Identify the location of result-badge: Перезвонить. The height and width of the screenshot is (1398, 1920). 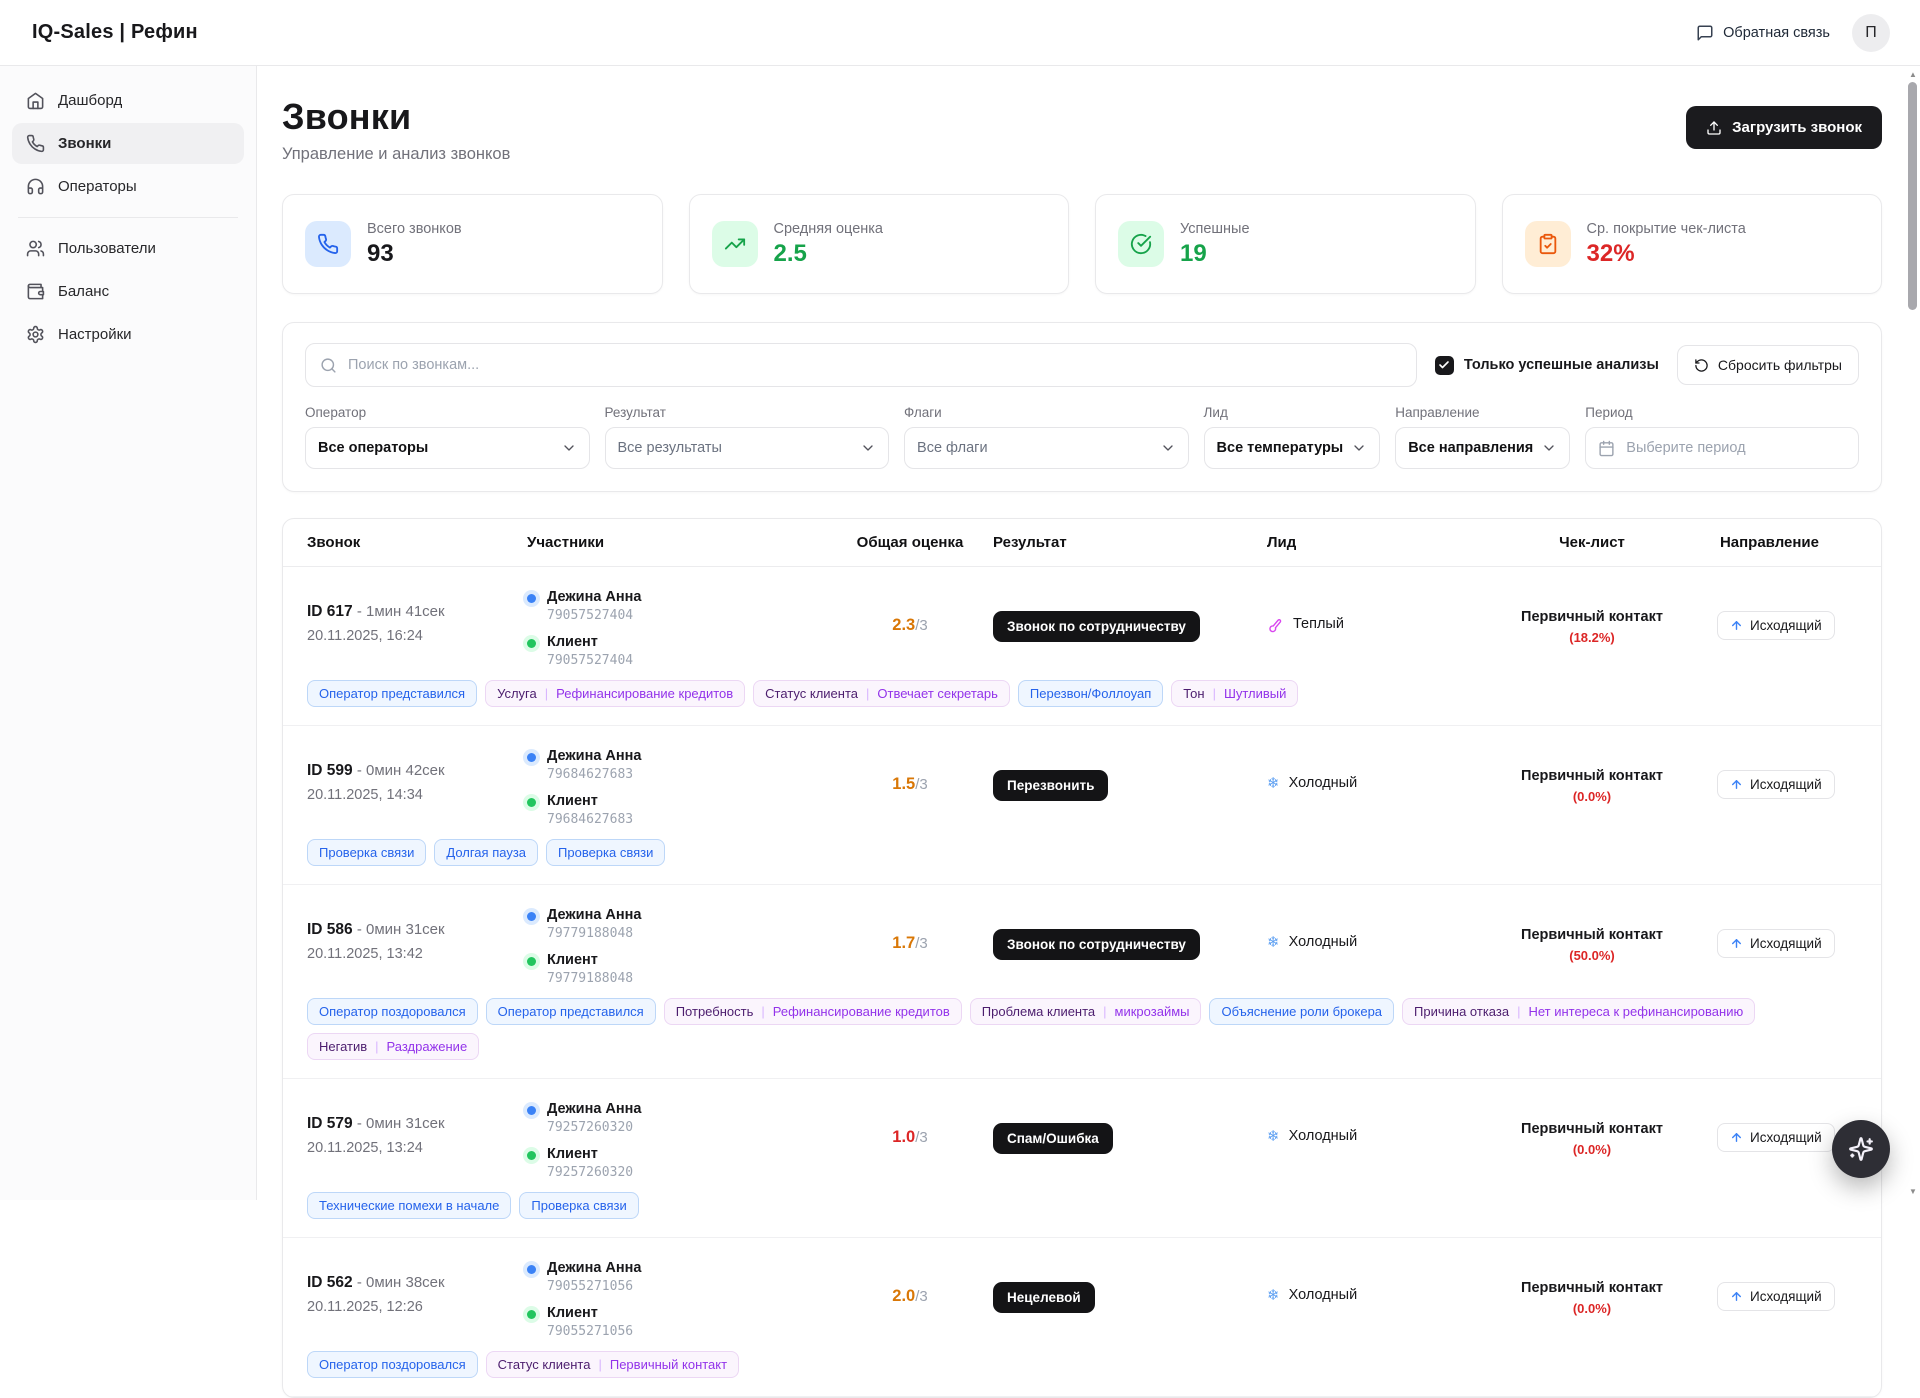
(1050, 785).